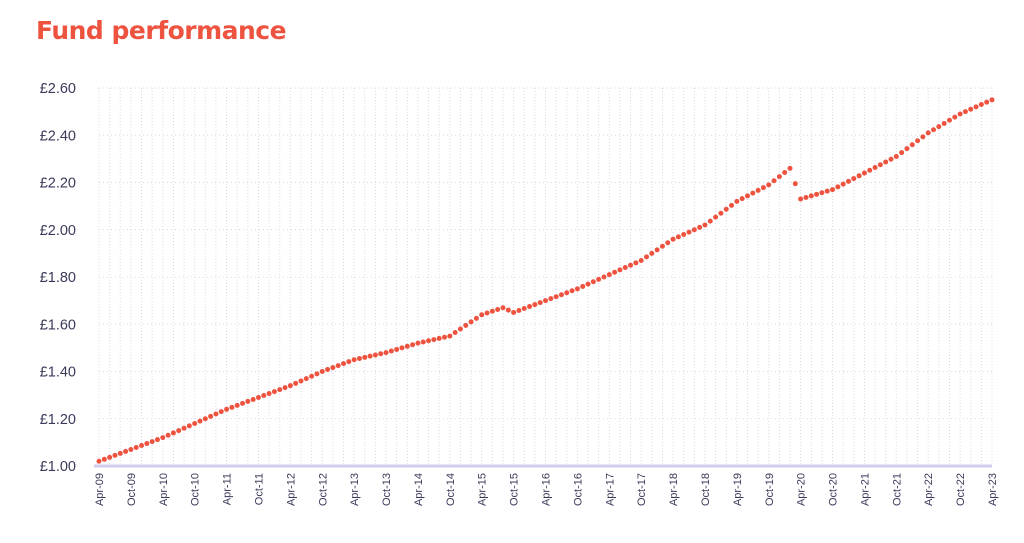  Describe the element at coordinates (161, 30) in the screenshot. I see `page-title: Fund performance` at that location.